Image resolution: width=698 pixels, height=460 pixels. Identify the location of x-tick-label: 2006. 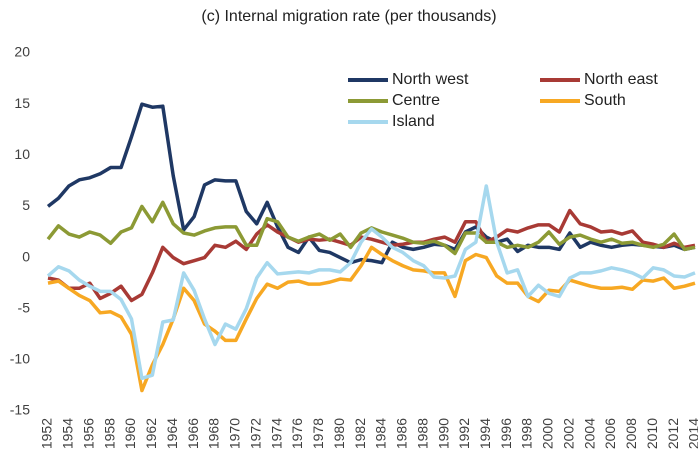
(610, 433).